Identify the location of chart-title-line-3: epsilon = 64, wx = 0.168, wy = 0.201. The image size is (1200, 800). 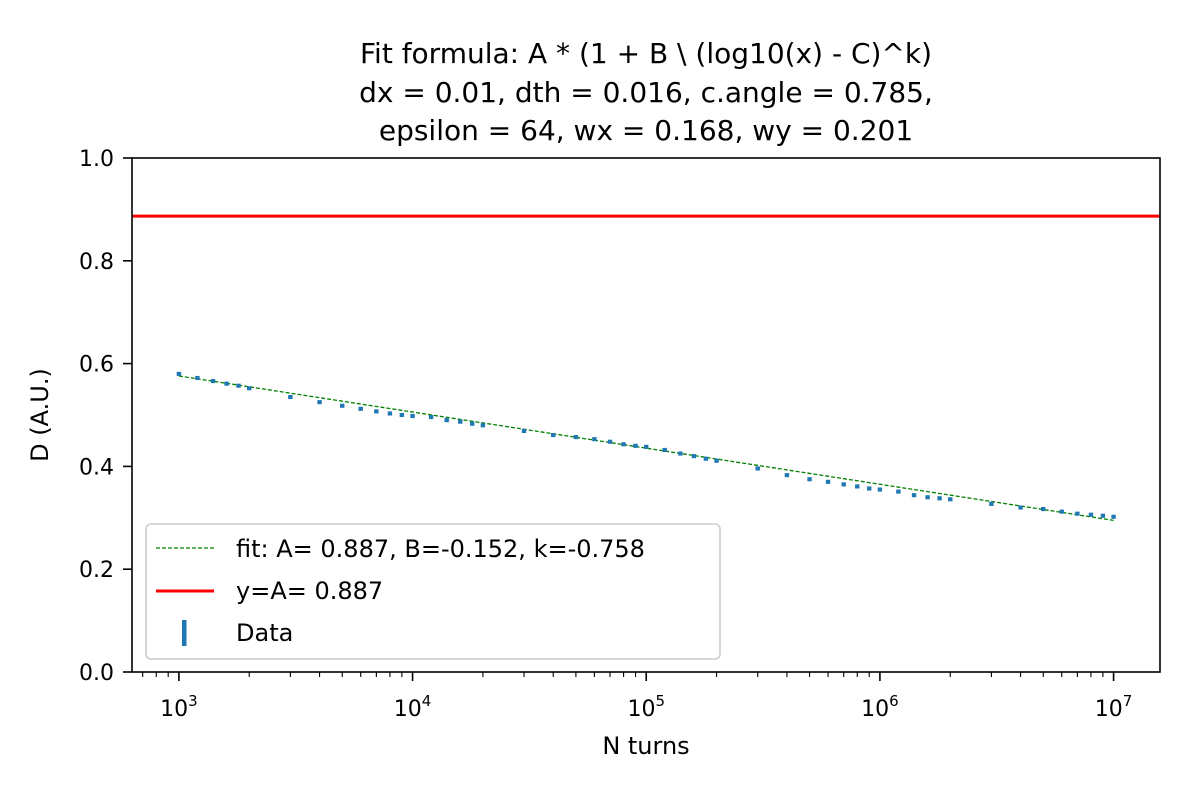
(646, 130).